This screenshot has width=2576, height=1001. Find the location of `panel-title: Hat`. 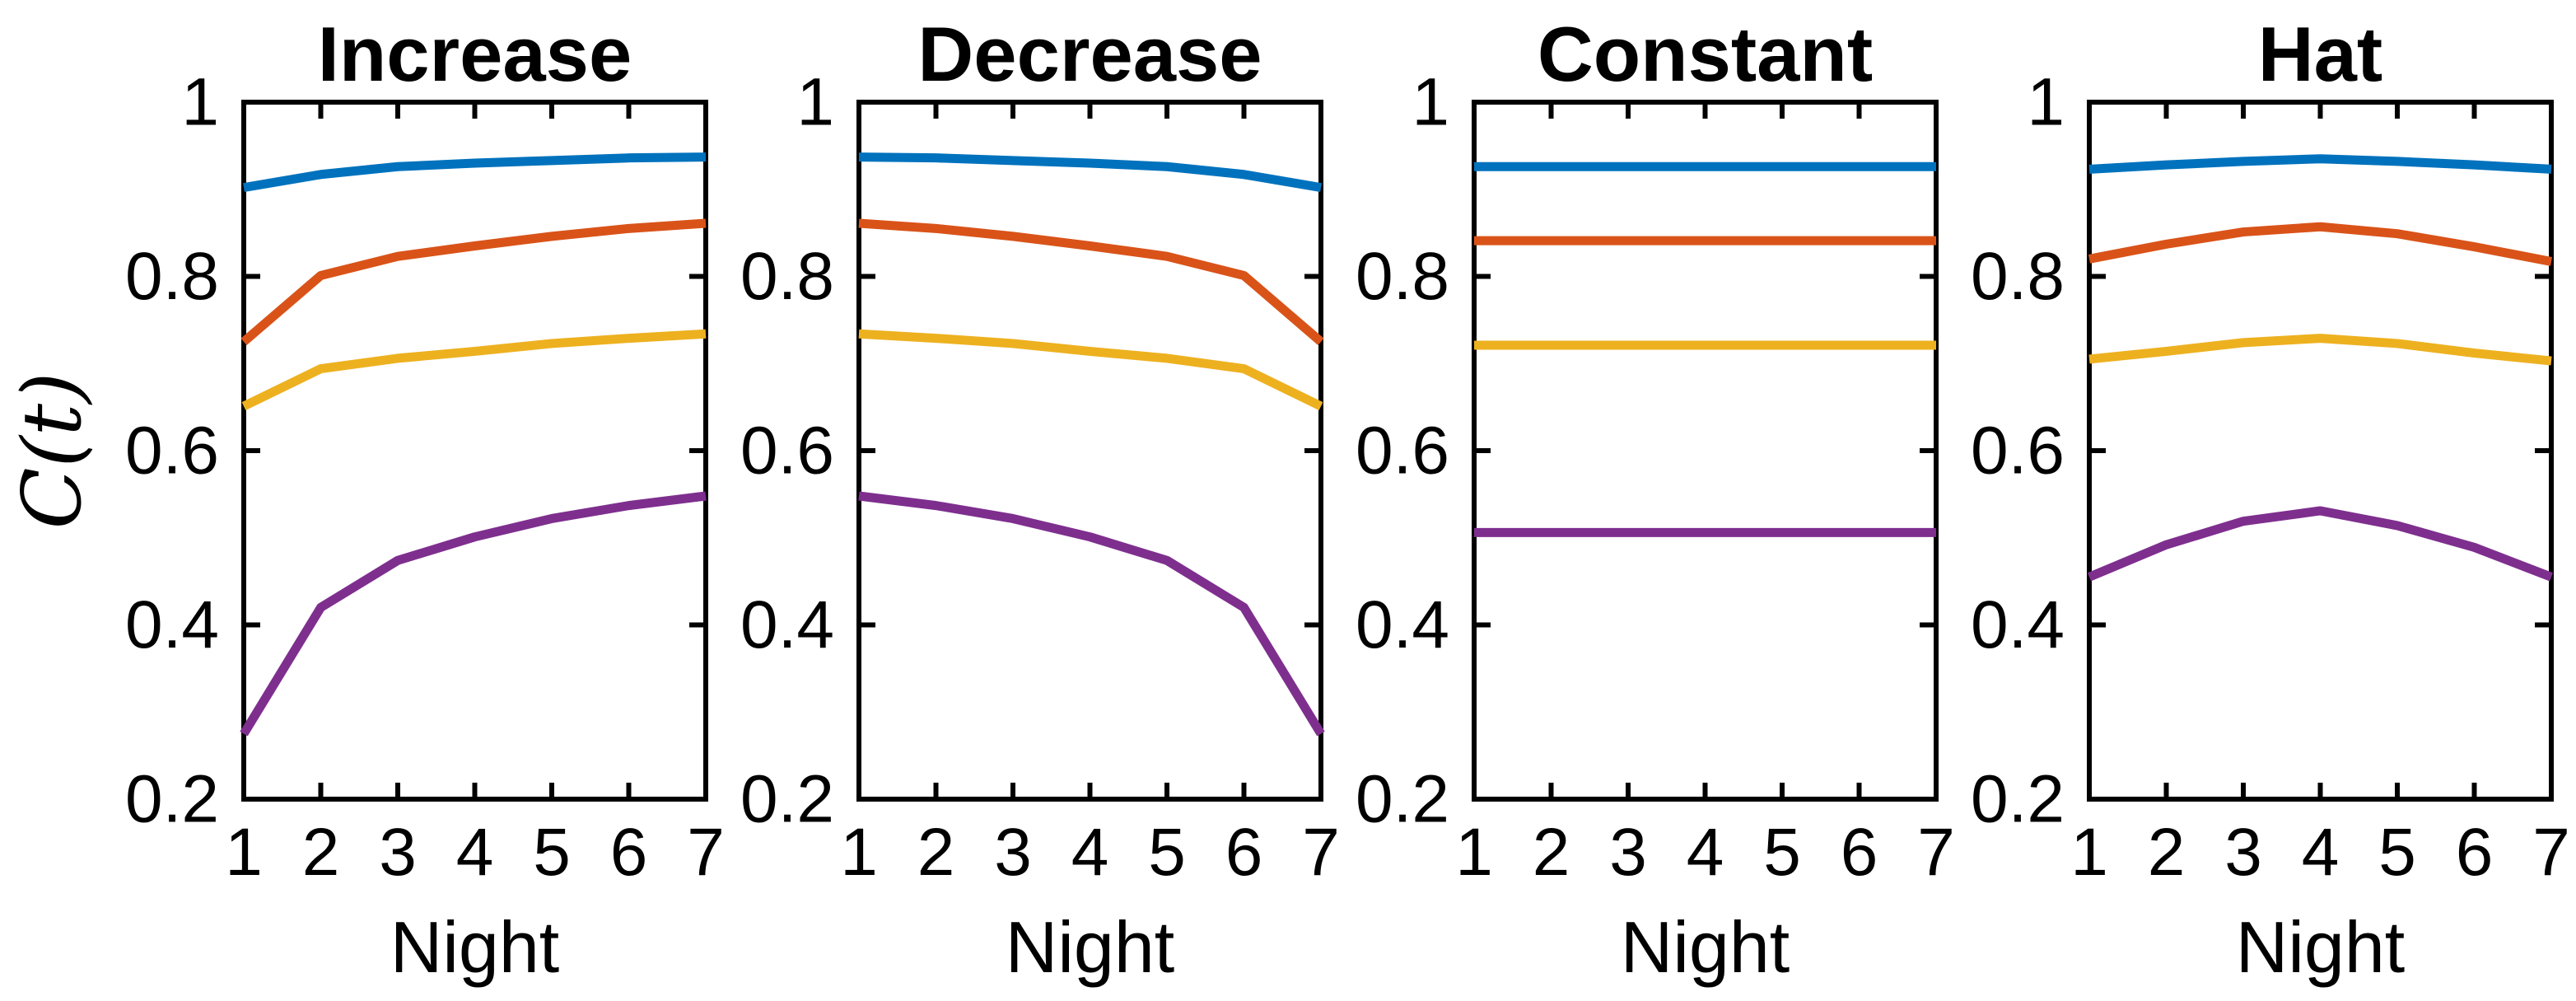

panel-title: Hat is located at coordinates (2320, 54).